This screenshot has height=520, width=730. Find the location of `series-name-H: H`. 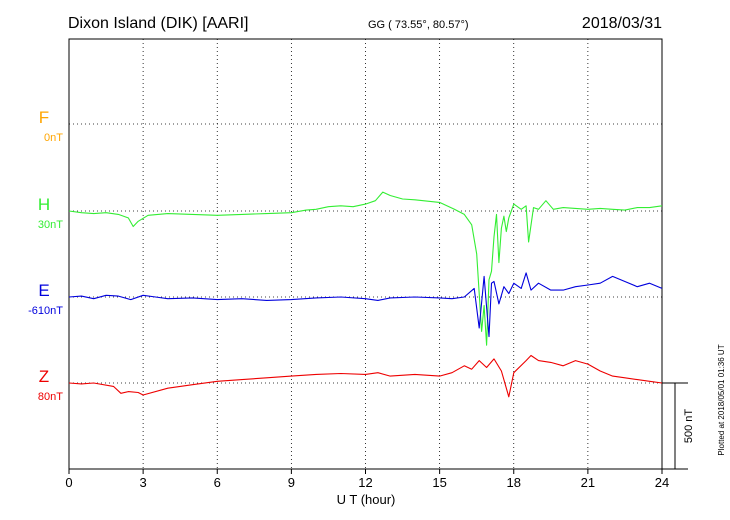

series-name-H: H is located at coordinates (44, 204).